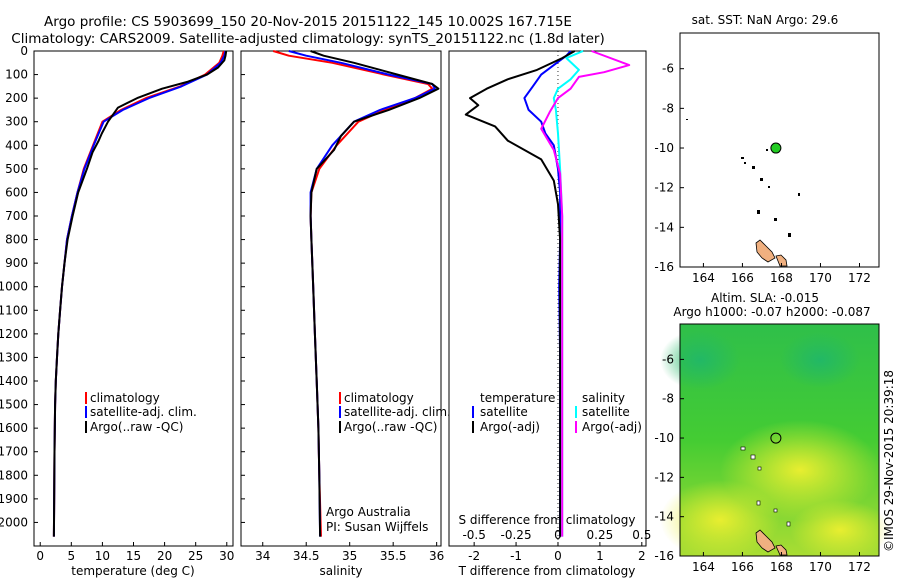 This screenshot has height=580, width=900. I want to click on x-tick-label: -1, so click(516, 556).